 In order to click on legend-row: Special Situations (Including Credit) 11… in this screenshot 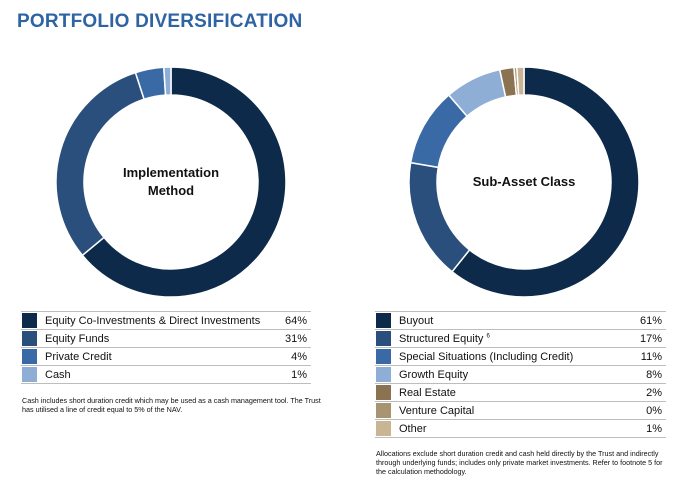, I will do `click(520, 356)`.